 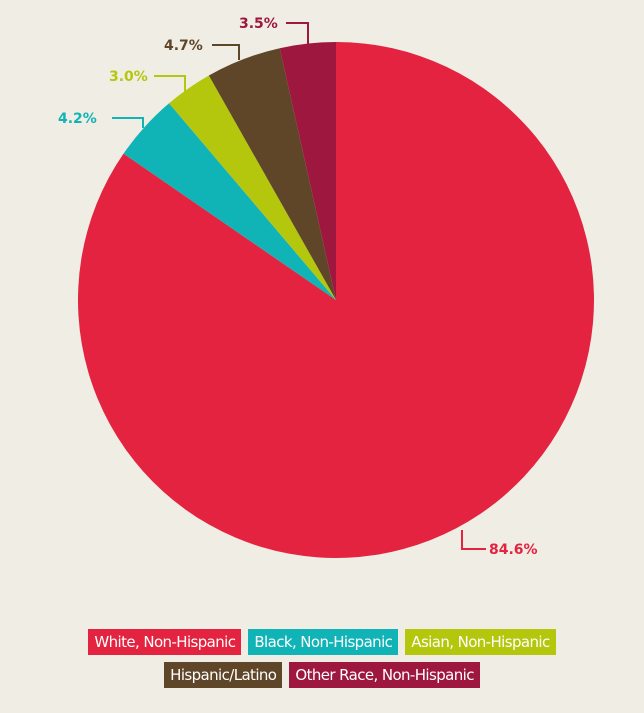 I want to click on data-label-2: 3.0%, so click(x=128, y=77).